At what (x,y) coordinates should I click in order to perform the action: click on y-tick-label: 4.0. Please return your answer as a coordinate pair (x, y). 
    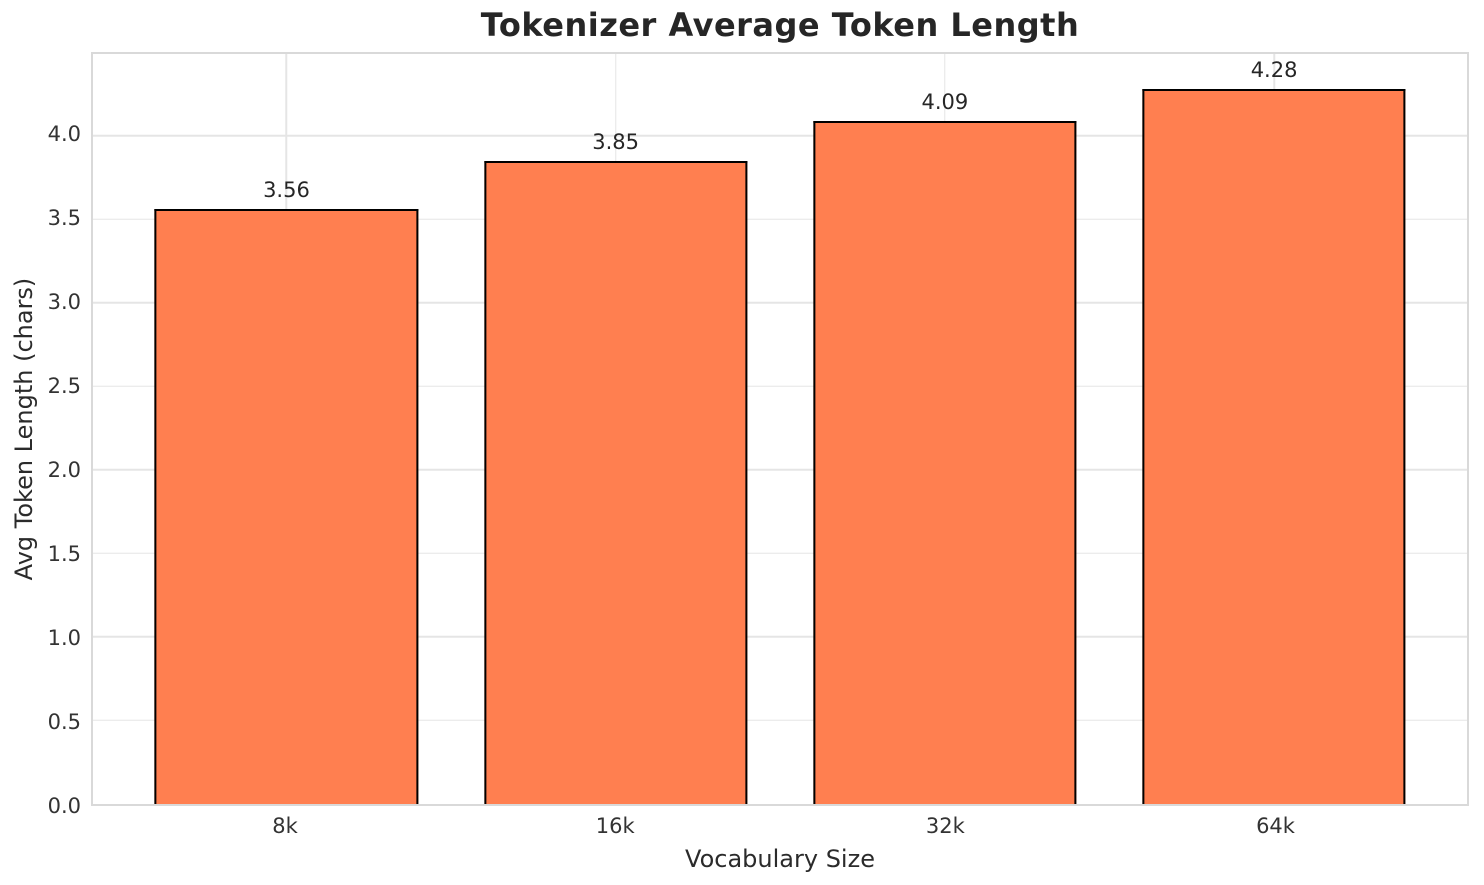
    Looking at the image, I should click on (64, 134).